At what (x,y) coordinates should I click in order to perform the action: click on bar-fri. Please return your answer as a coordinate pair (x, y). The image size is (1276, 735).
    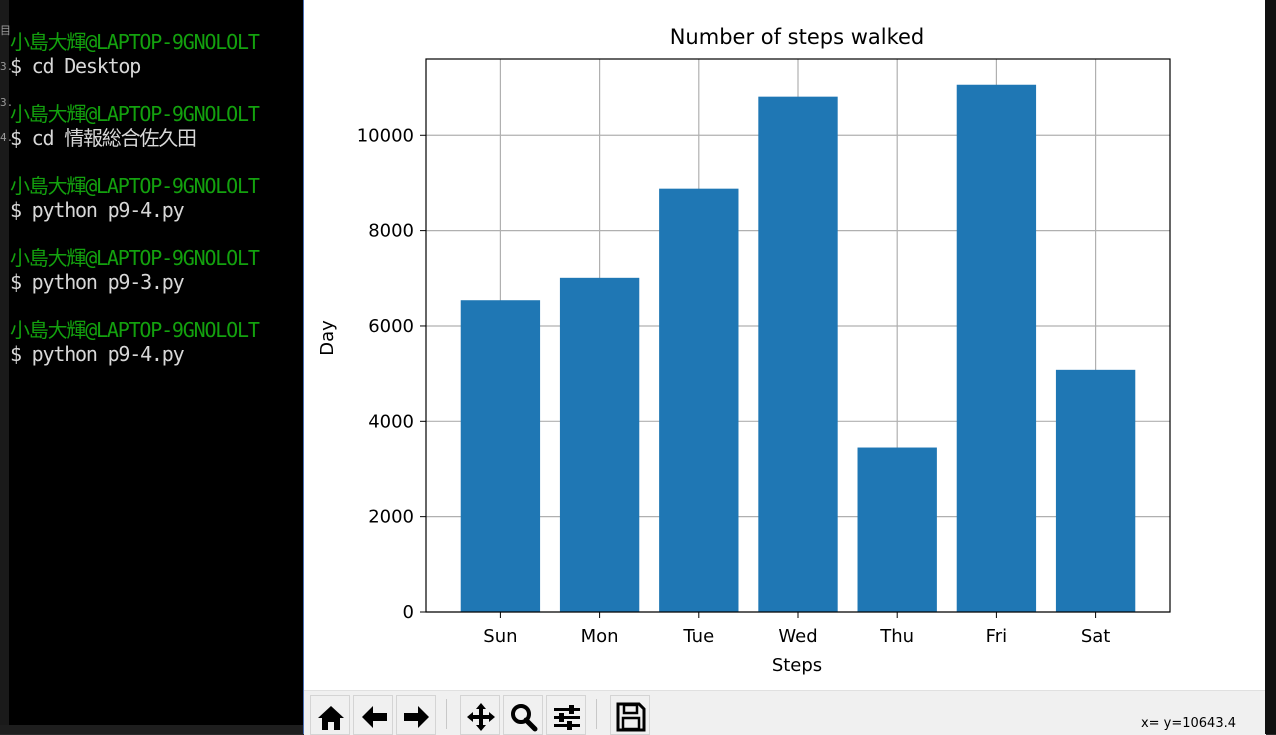
    Looking at the image, I should click on (996, 348).